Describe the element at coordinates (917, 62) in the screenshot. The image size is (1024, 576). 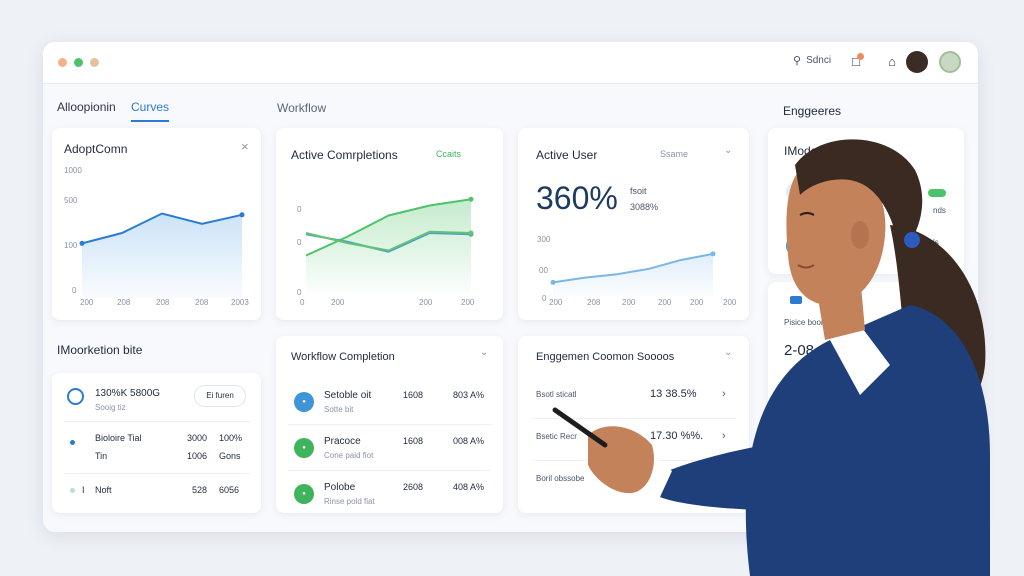
I see `avatar` at that location.